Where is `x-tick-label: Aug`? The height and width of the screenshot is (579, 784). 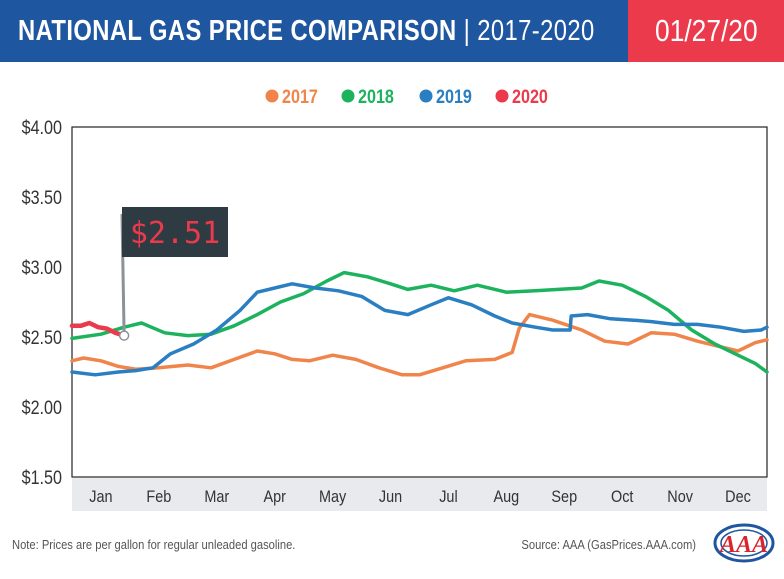 x-tick-label: Aug is located at coordinates (507, 497).